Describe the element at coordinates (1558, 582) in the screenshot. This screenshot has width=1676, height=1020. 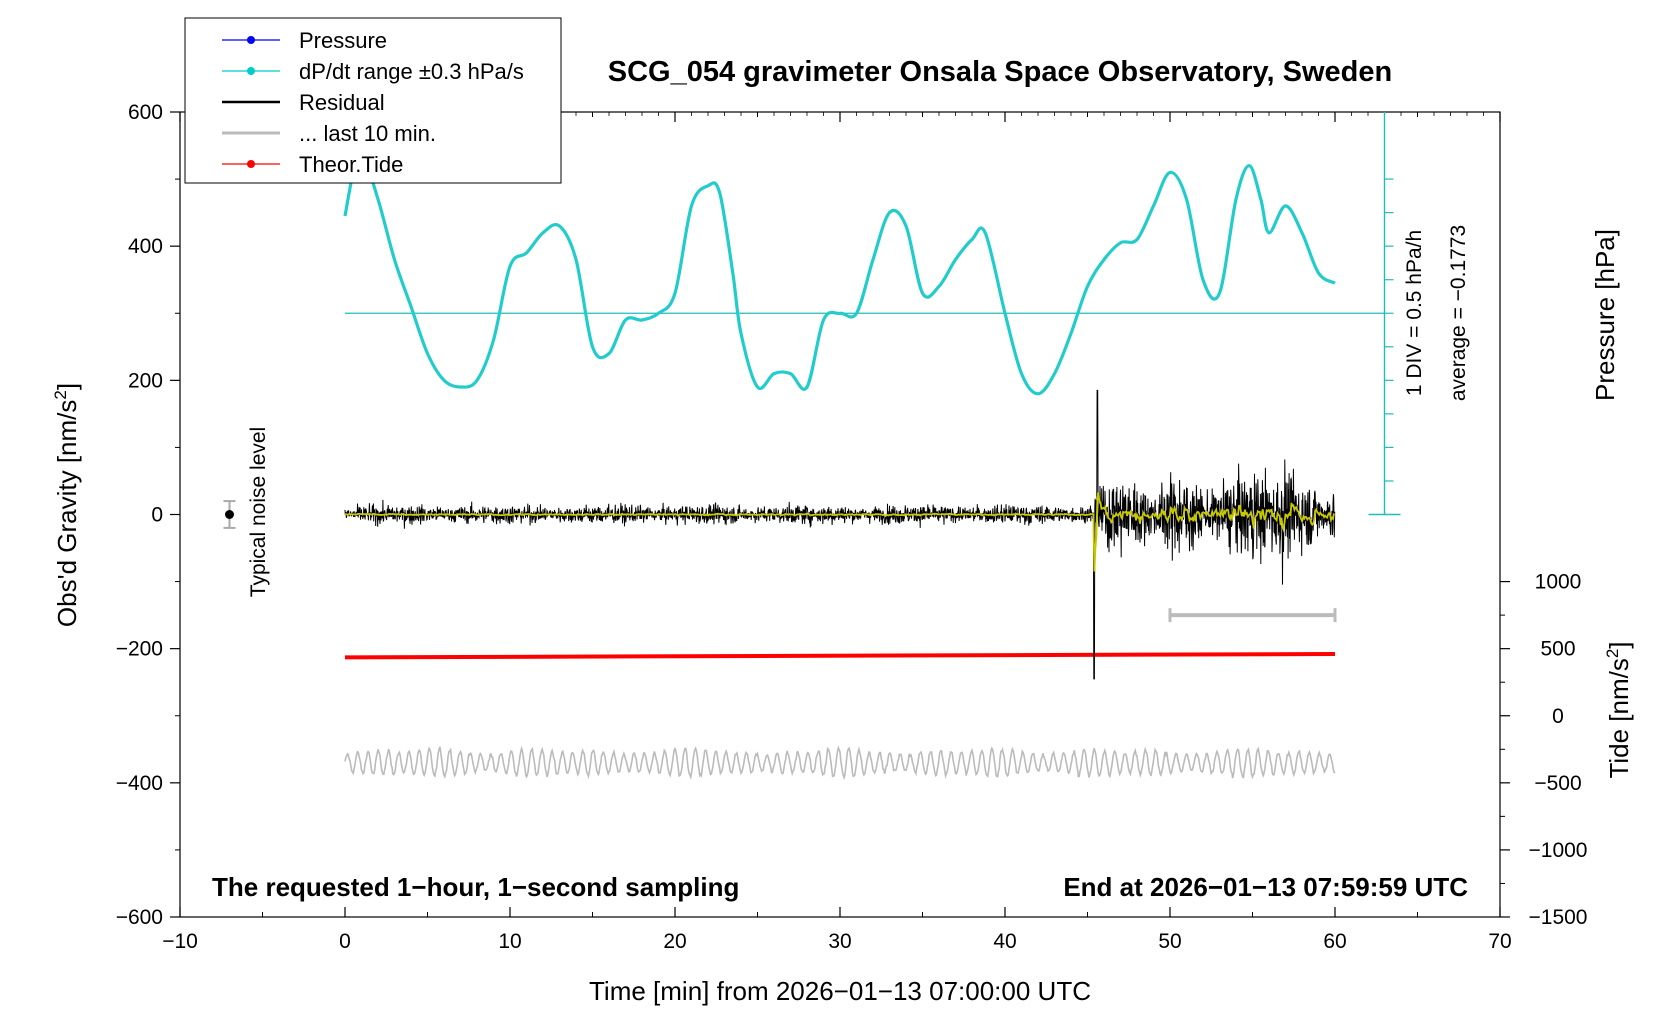
I see `tide-tick-label: 1000` at that location.